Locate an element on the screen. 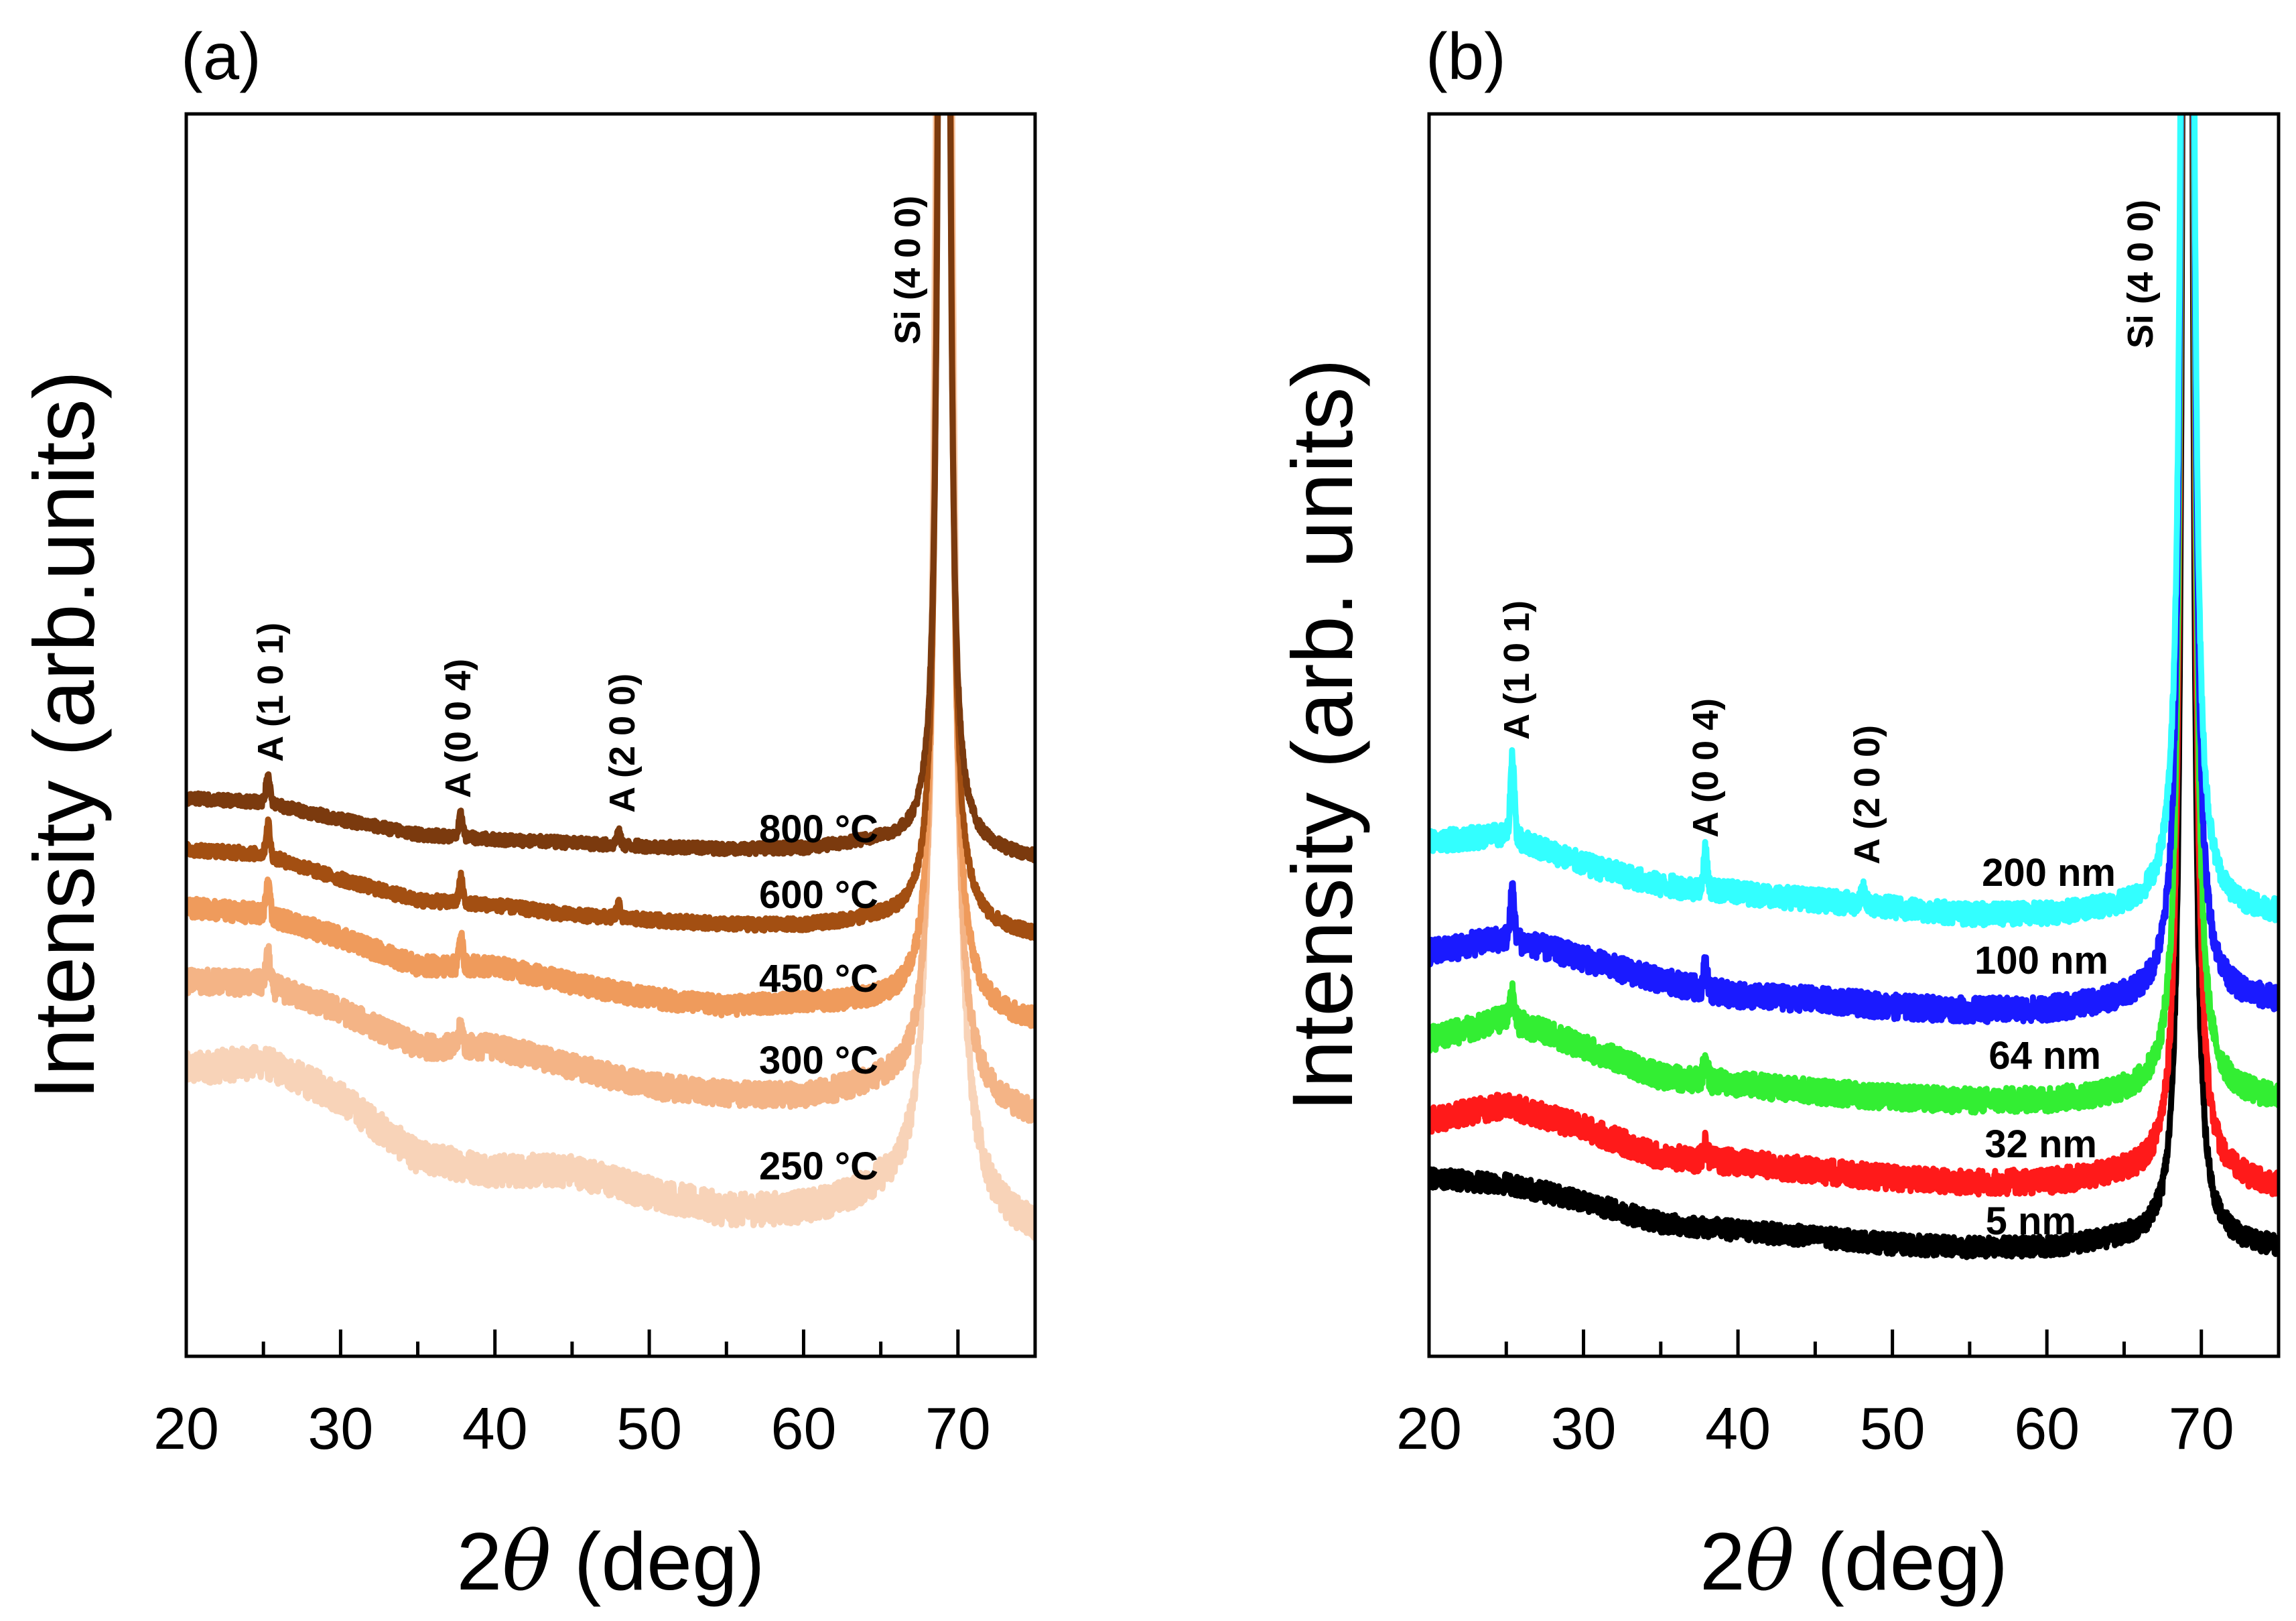 This screenshot has height=1621, width=2296. series-label: 600 °C is located at coordinates (818, 895).